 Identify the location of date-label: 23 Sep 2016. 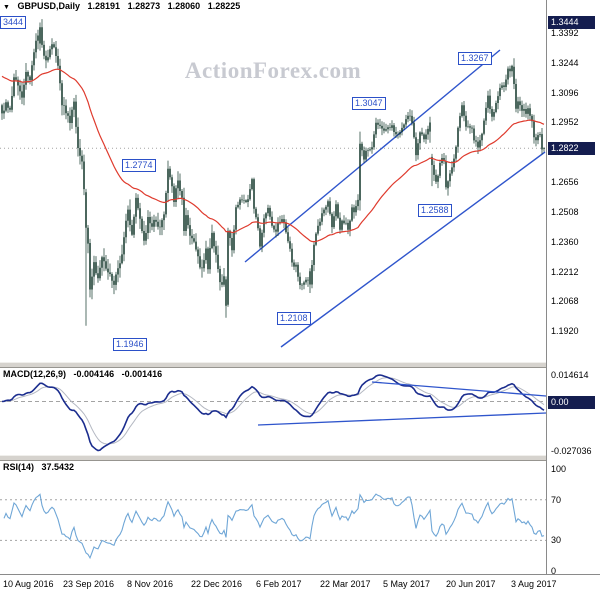
(89, 584).